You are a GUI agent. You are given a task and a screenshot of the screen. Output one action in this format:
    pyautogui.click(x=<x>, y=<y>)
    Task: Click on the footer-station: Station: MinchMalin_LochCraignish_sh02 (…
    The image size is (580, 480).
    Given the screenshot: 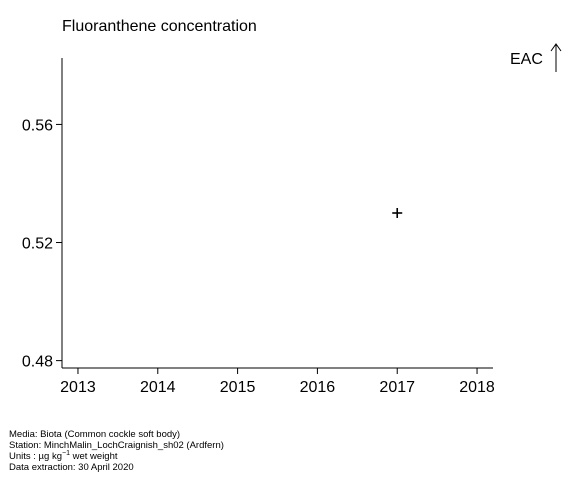 What is the action you would take?
    pyautogui.click(x=116, y=445)
    